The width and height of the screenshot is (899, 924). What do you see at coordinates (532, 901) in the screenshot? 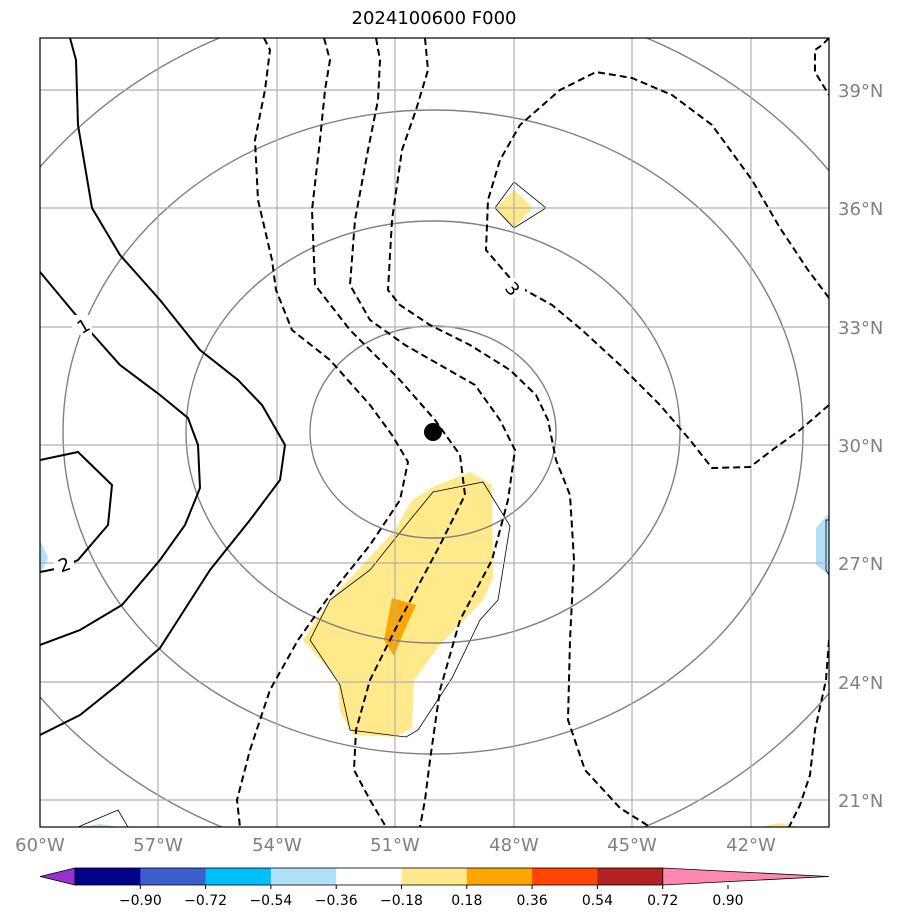
I see `colorbar-tick-label: 0.36` at bounding box center [532, 901].